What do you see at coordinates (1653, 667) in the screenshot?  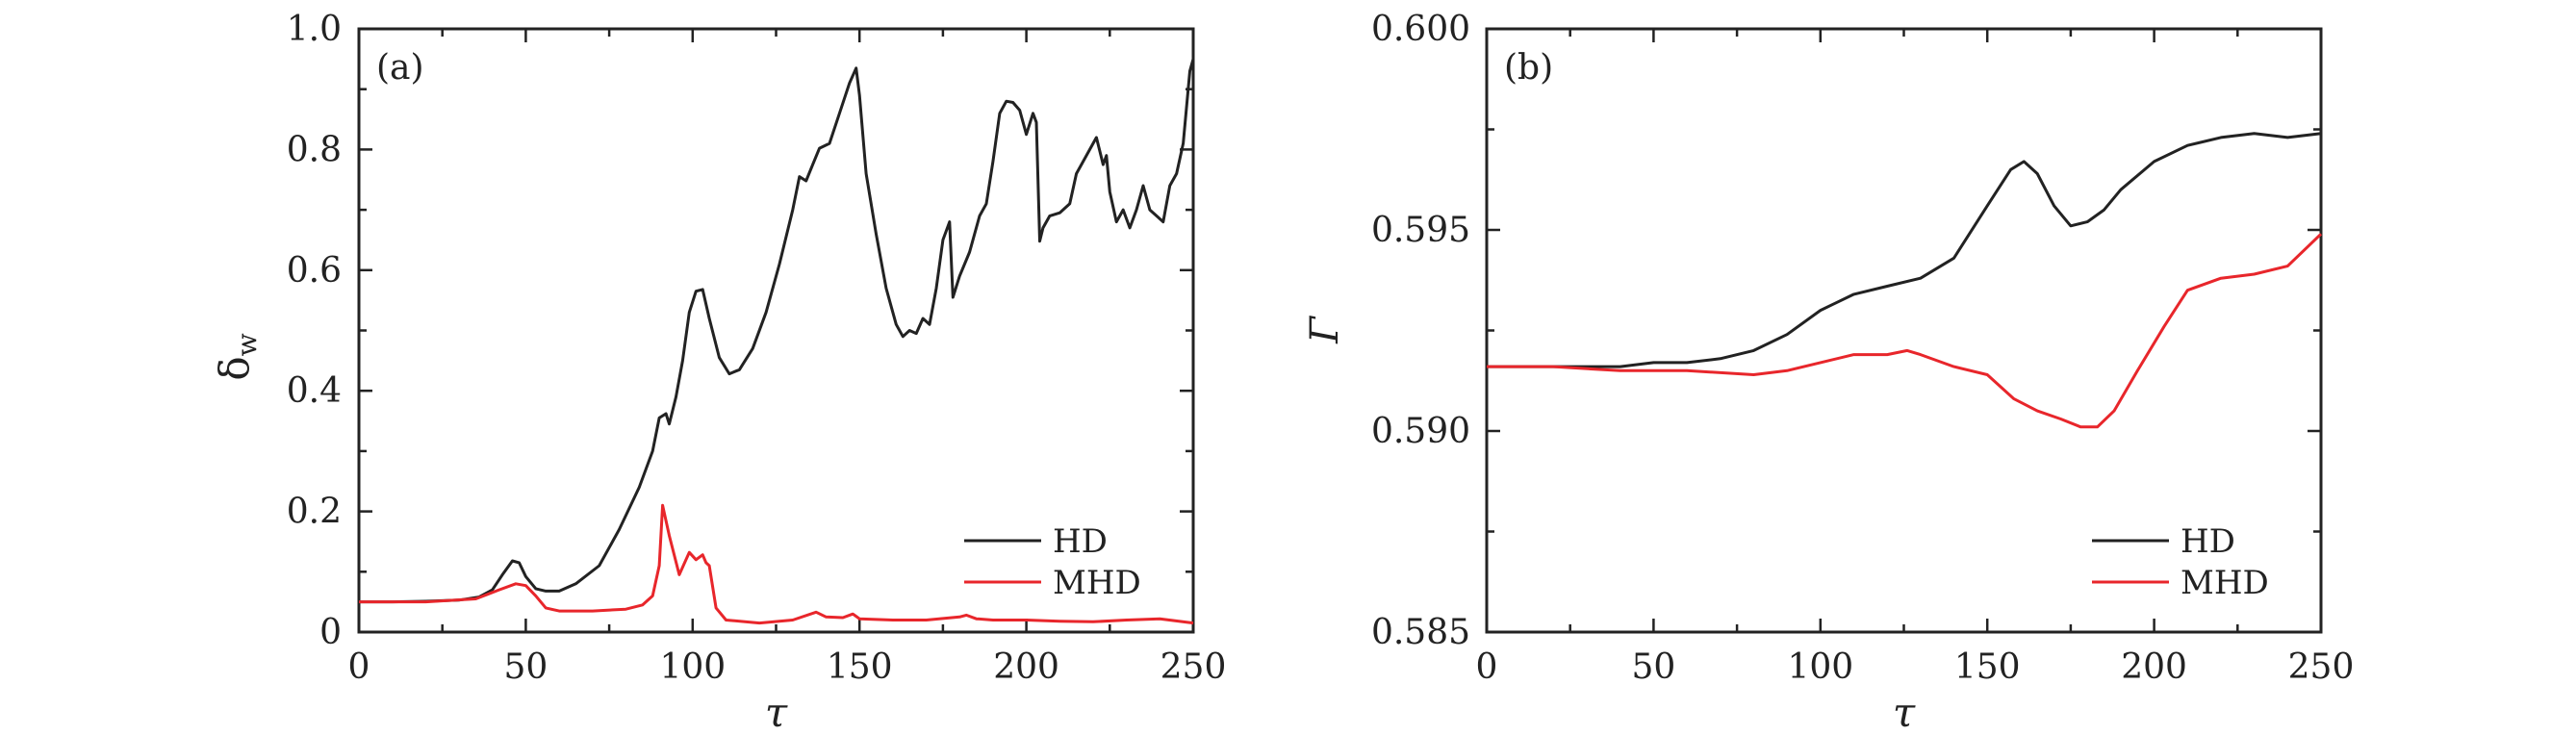 I see `x-tick-label-b: 50` at bounding box center [1653, 667].